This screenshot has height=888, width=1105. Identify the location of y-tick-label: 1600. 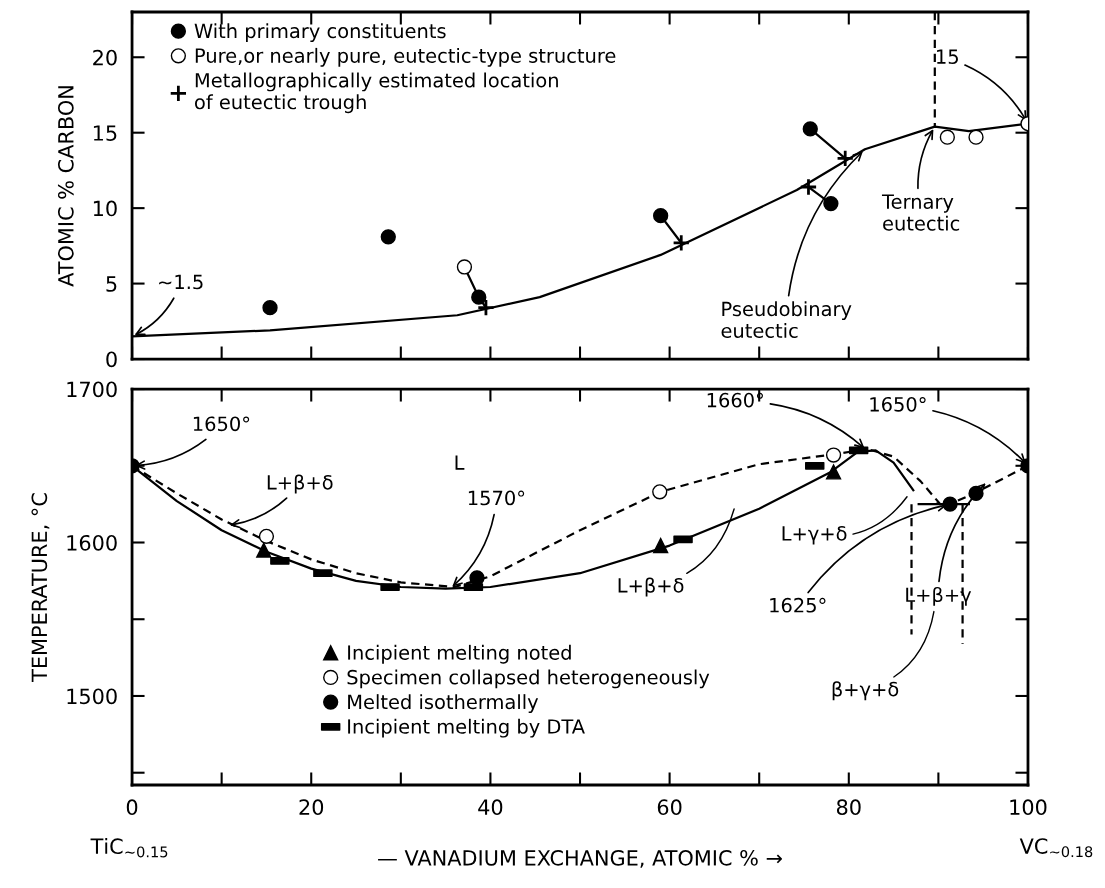
(92, 542).